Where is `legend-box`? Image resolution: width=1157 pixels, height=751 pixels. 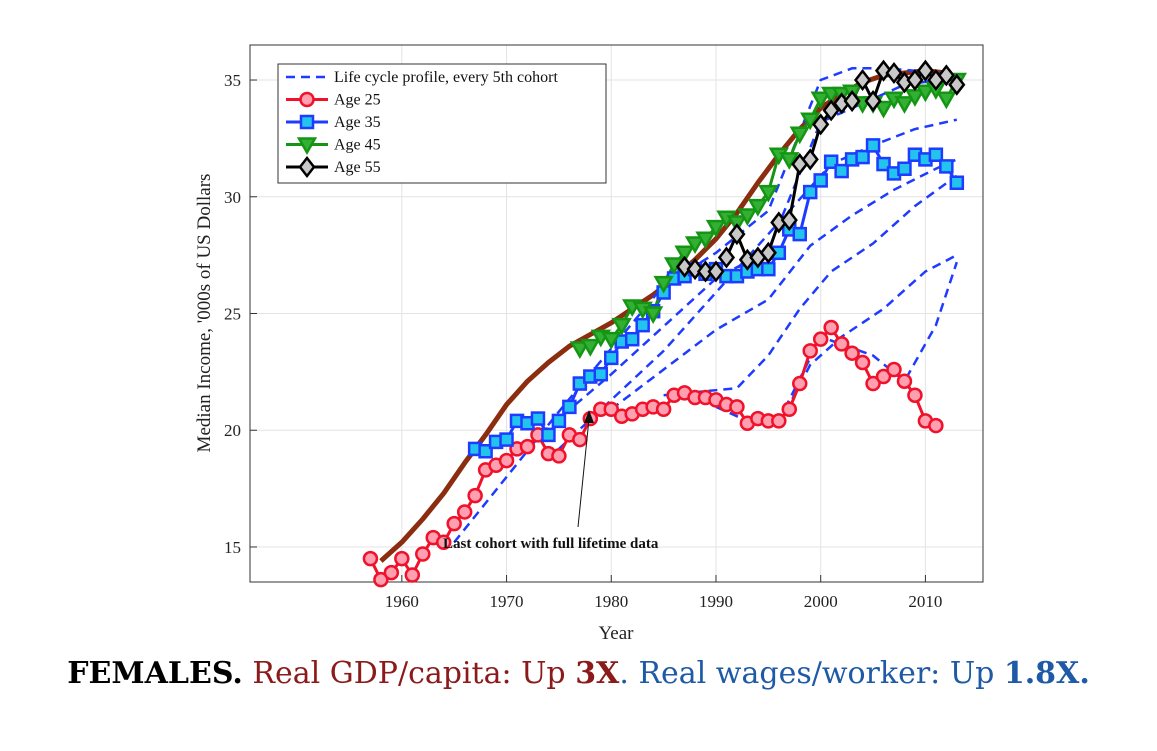 legend-box is located at coordinates (442, 123).